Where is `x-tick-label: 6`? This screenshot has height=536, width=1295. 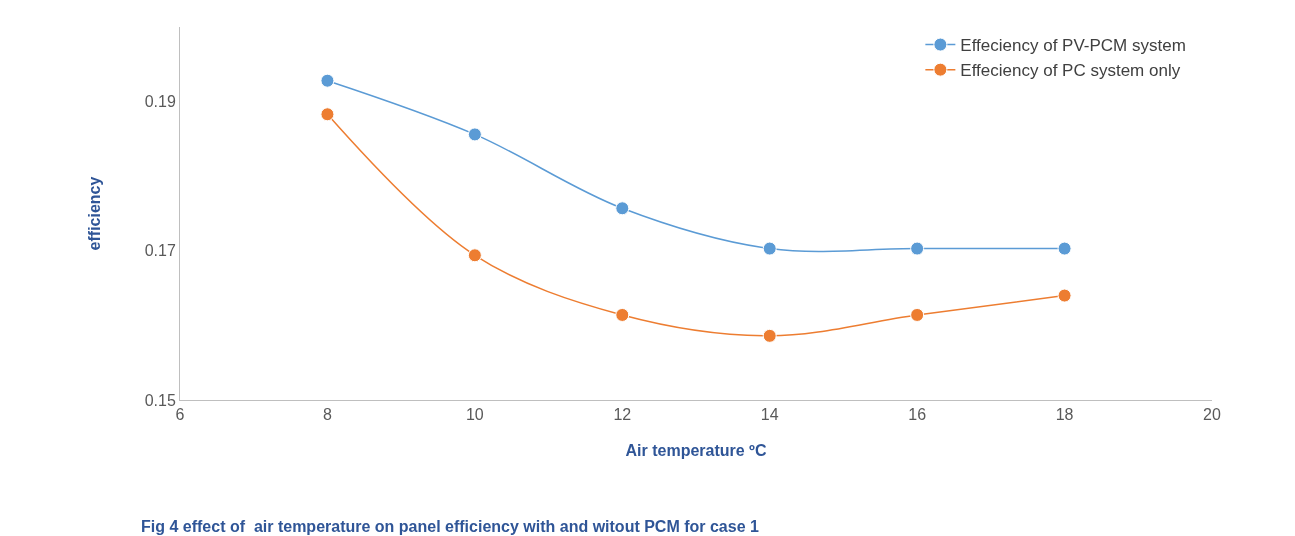 x-tick-label: 6 is located at coordinates (180, 415).